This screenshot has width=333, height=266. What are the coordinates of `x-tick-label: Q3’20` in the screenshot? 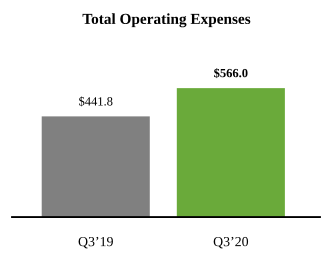 It's located at (231, 242).